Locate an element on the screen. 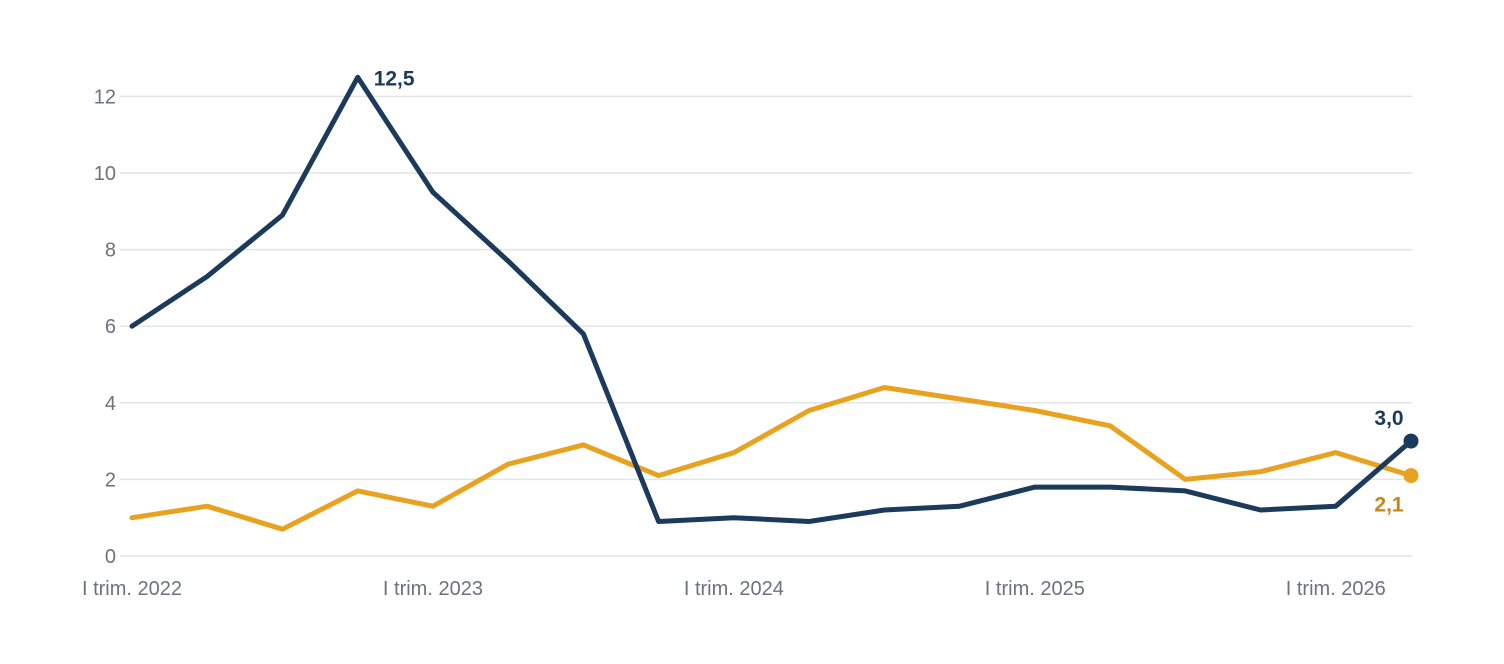  y-tick-label: 0 is located at coordinates (110, 557).